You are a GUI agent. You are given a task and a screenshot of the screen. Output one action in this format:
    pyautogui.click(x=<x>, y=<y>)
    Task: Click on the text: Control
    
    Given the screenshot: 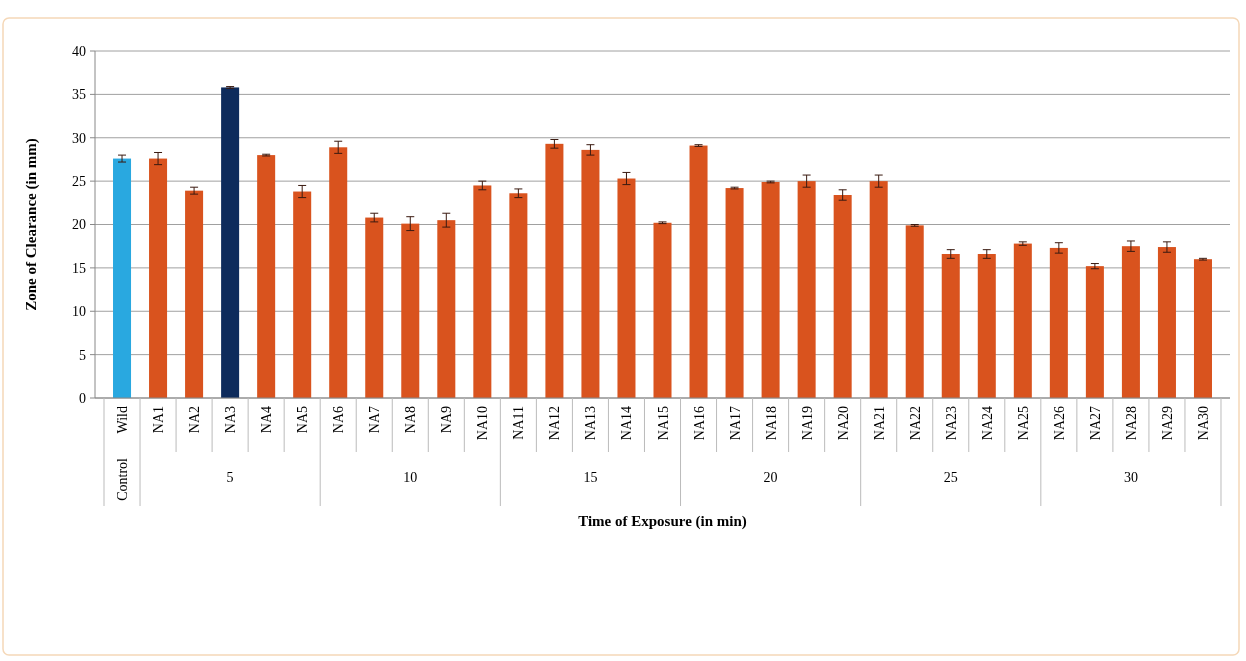 What is the action you would take?
    pyautogui.click(x=123, y=479)
    